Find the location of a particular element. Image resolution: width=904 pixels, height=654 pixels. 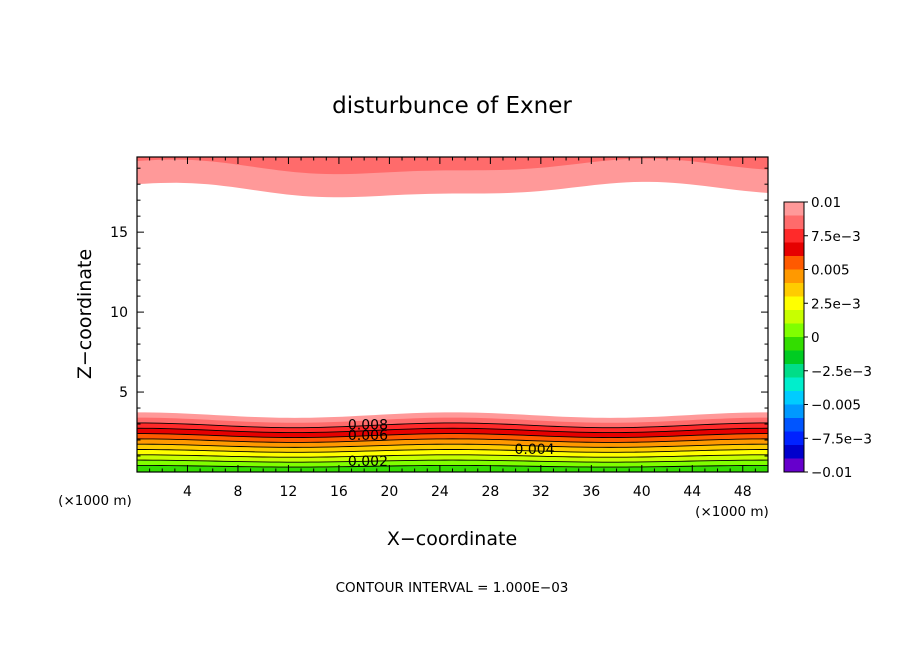

x-unit-right: (×1000 m) is located at coordinates (732, 512).